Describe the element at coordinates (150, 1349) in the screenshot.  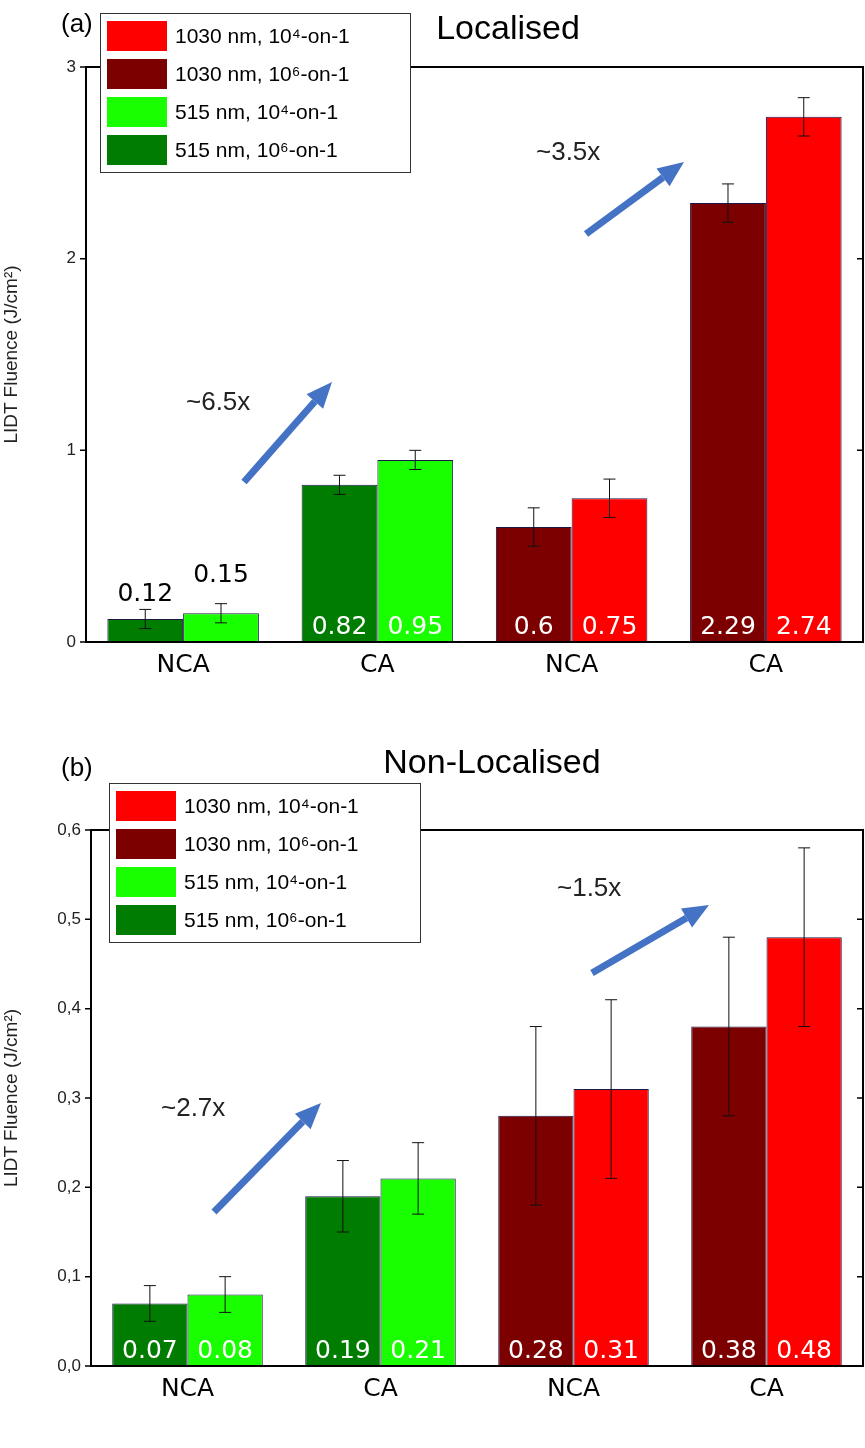
I see `data-label: 0.07` at that location.